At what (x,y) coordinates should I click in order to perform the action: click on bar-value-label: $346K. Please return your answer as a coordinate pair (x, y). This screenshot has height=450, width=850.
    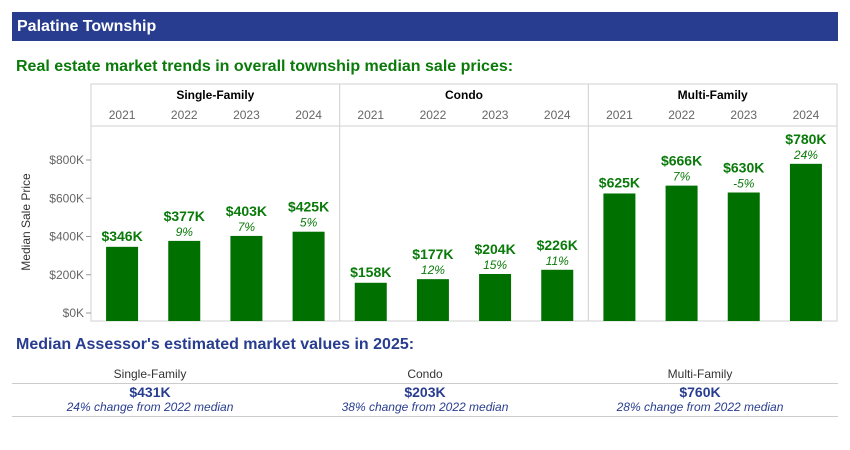
    Looking at the image, I should click on (121, 236).